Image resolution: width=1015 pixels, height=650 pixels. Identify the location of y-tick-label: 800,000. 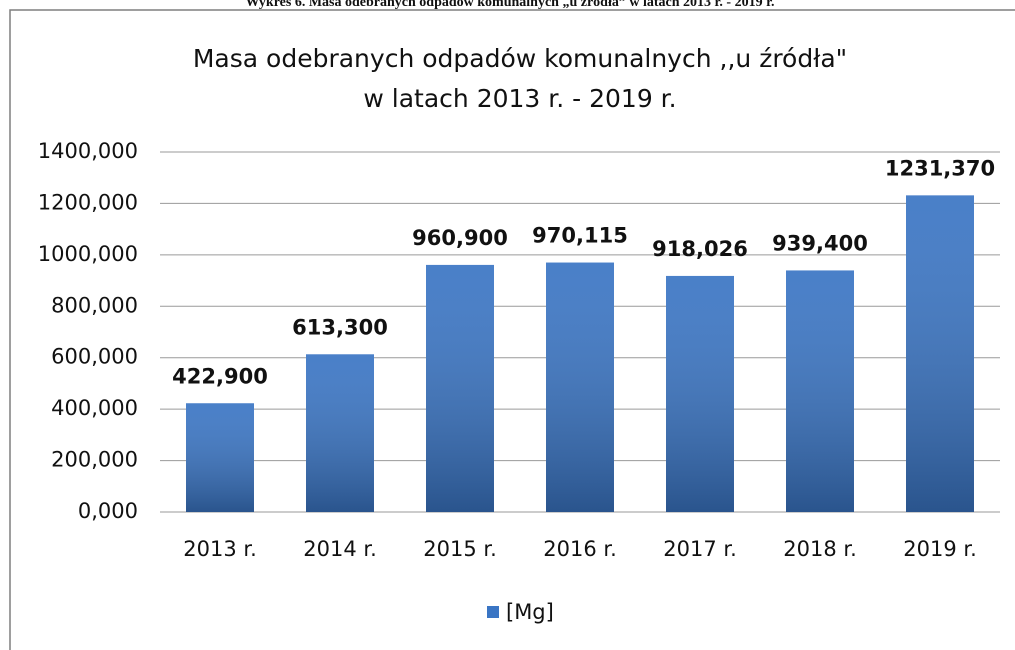
(94, 305).